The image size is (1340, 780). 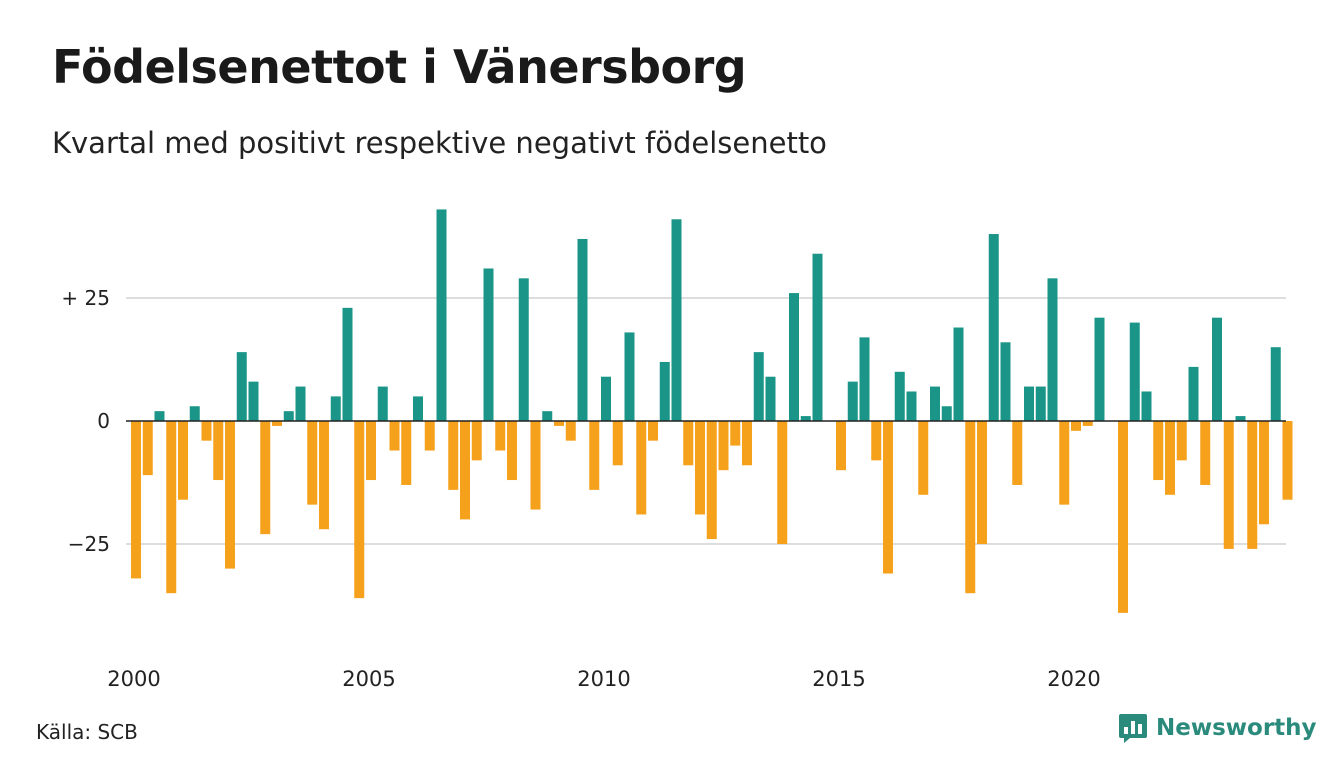 What do you see at coordinates (87, 732) in the screenshot?
I see `source-note: Källa: SCB` at bounding box center [87, 732].